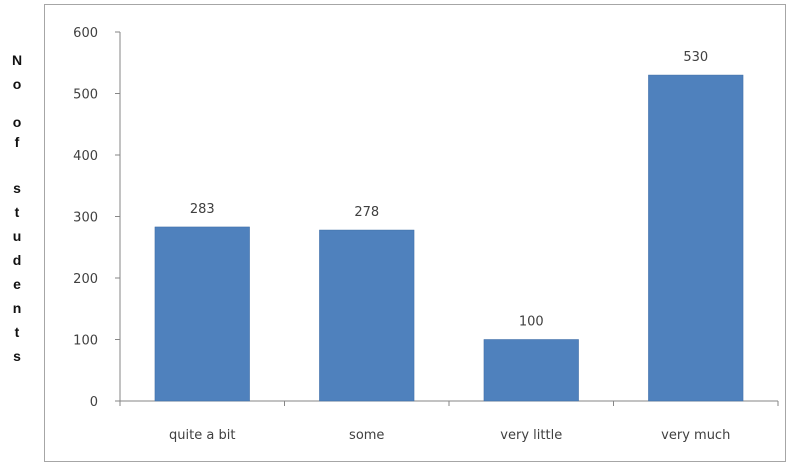 The width and height of the screenshot is (788, 466). What do you see at coordinates (85, 341) in the screenshot?
I see `y-tick-label: 100` at bounding box center [85, 341].